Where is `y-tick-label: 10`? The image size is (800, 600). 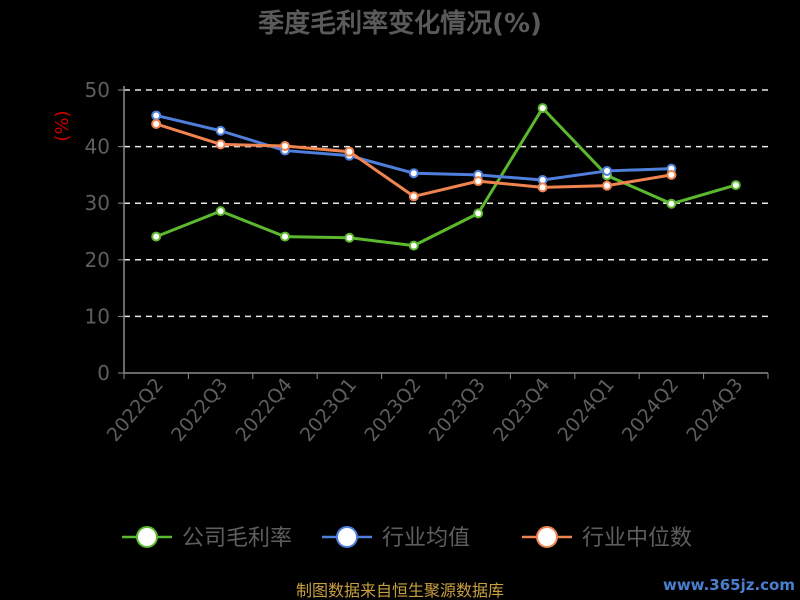 y-tick-label: 10 is located at coordinates (97, 316).